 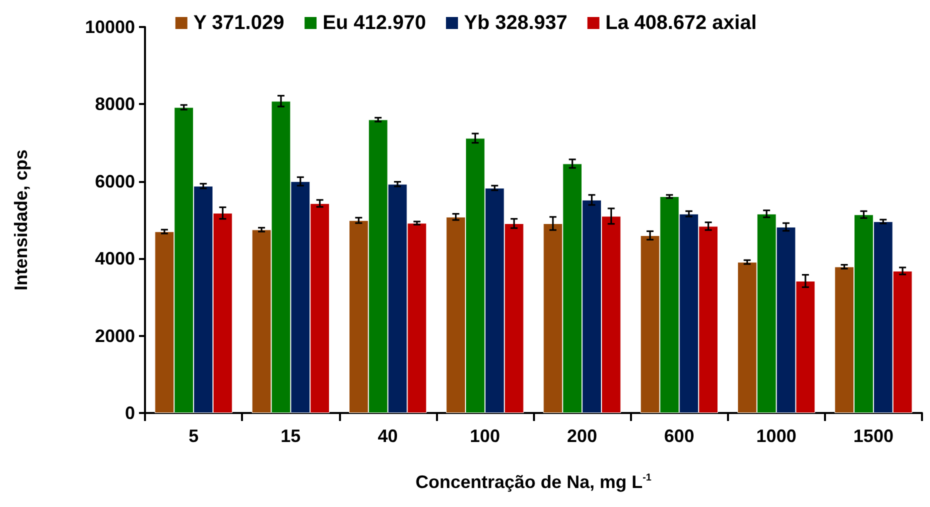 What do you see at coordinates (582, 436) in the screenshot?
I see `x-tick-label: 200` at bounding box center [582, 436].